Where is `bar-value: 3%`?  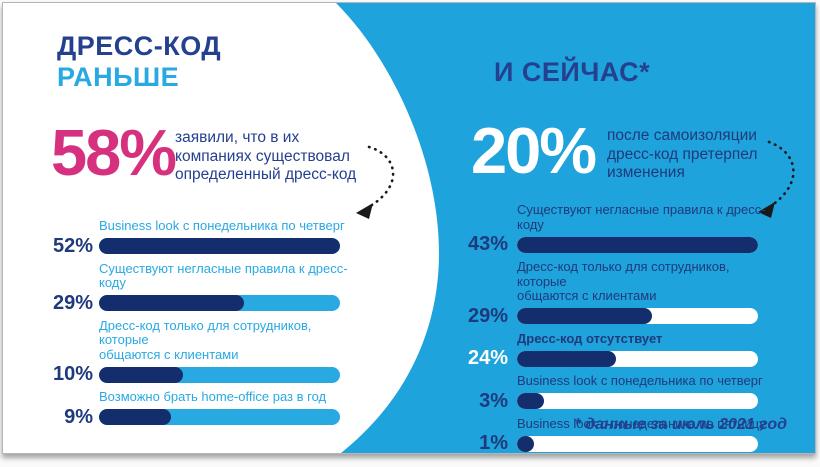 bar-value: 3% is located at coordinates (493, 400).